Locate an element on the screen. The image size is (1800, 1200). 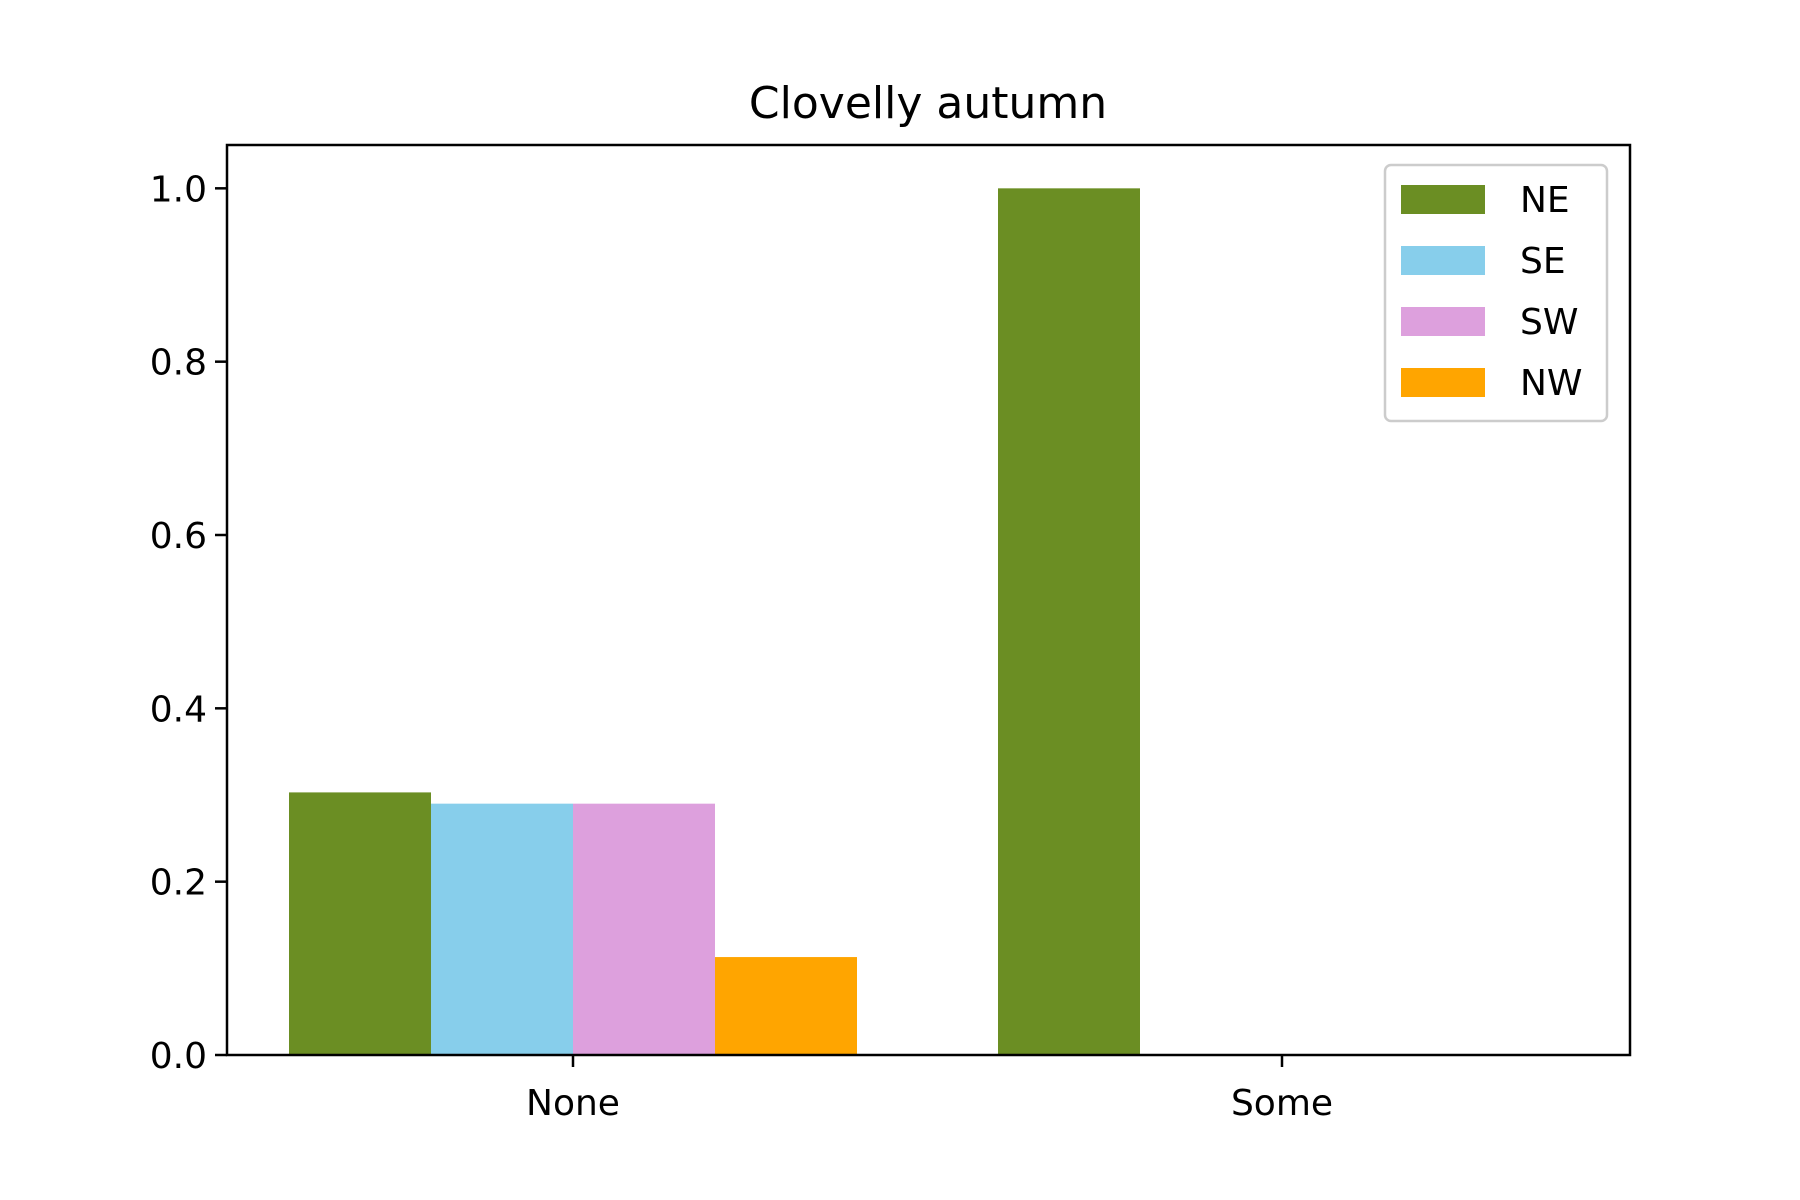
legend-label-nw: NW is located at coordinates (1551, 383).